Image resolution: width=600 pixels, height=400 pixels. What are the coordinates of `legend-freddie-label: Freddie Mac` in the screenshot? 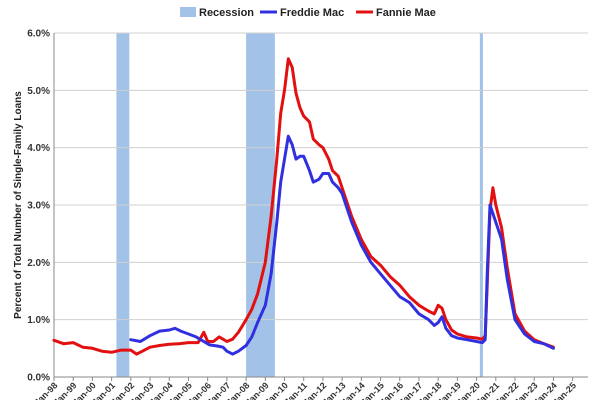 It's located at (312, 13).